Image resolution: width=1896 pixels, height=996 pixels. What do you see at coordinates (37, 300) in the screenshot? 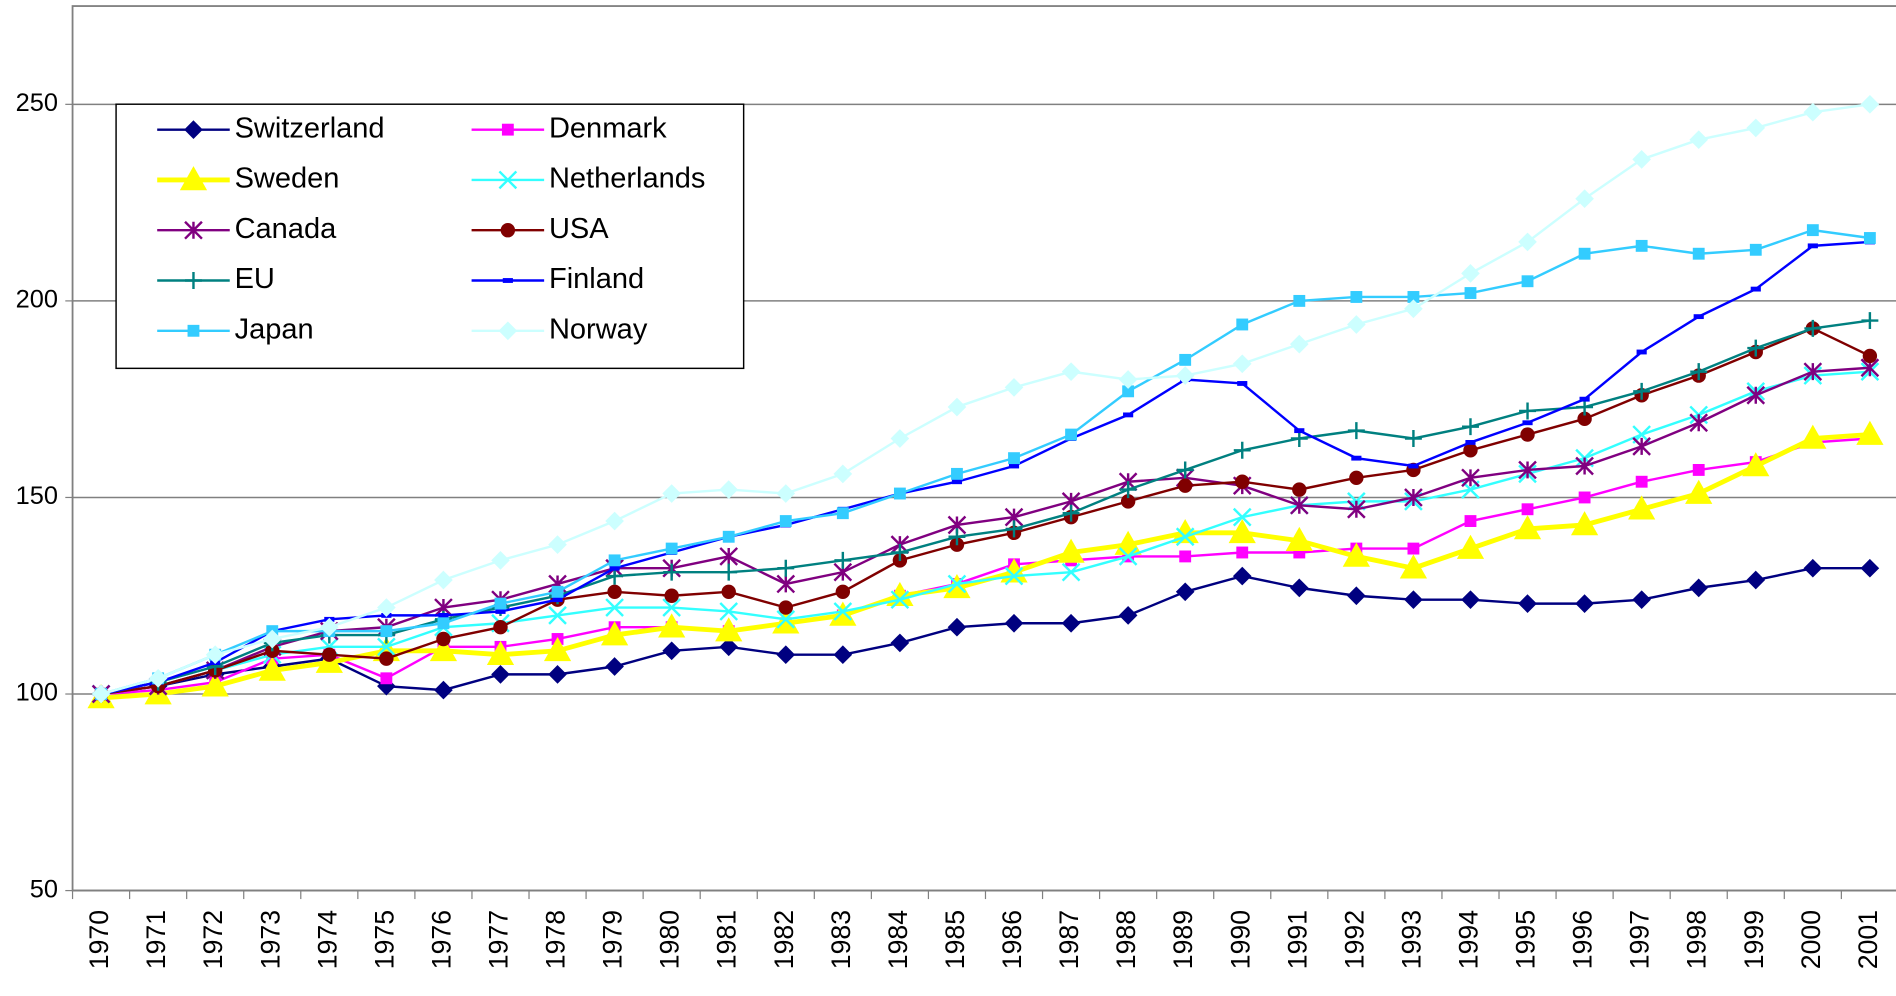
I see `y-tick-label: 200` at bounding box center [37, 300].